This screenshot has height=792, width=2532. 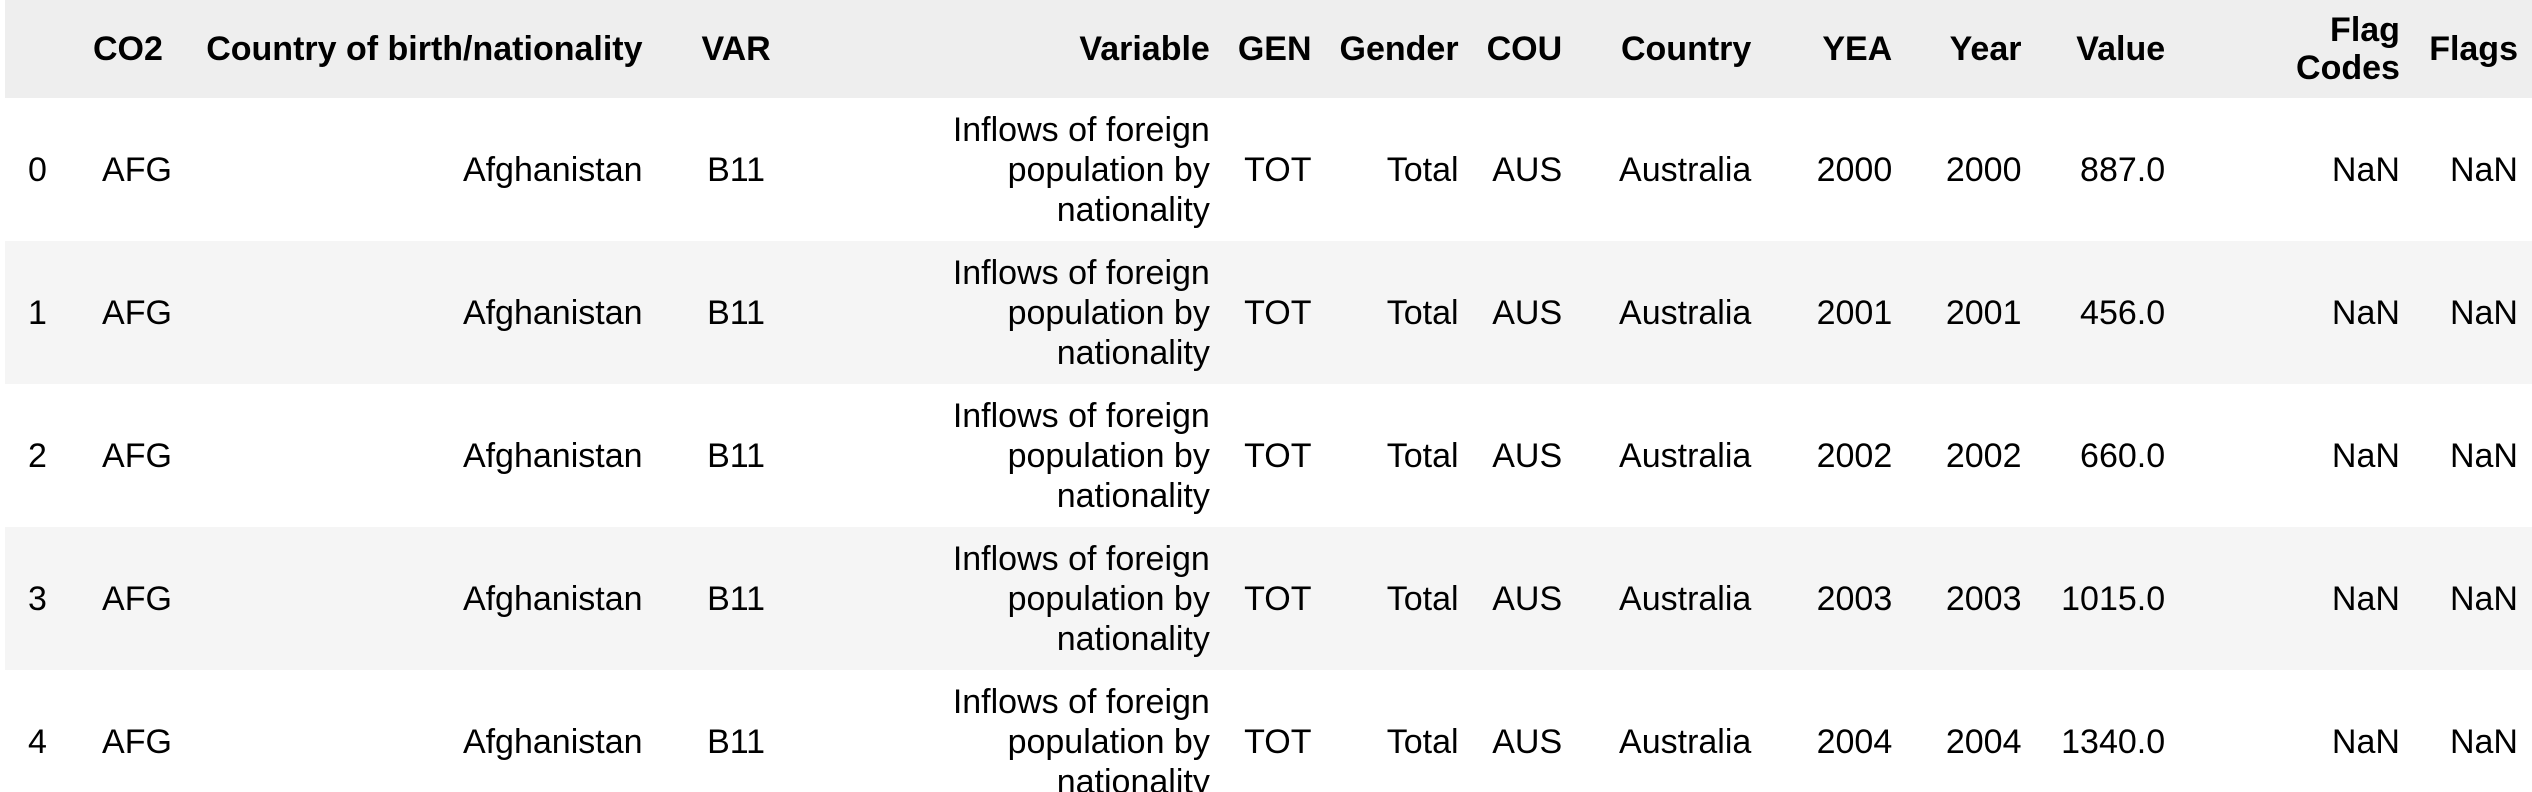 I want to click on row-index: 0, so click(x=37, y=169).